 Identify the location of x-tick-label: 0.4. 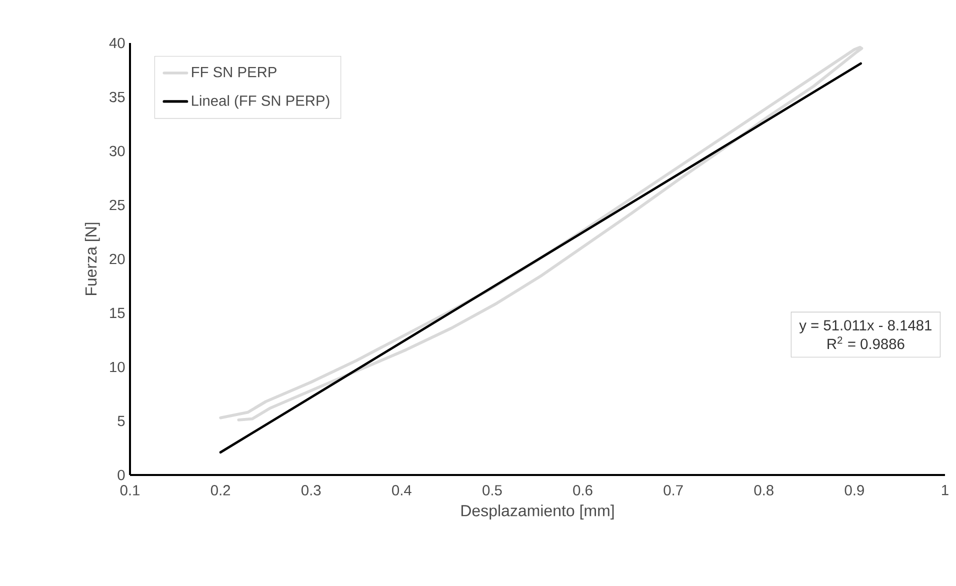
(402, 490).